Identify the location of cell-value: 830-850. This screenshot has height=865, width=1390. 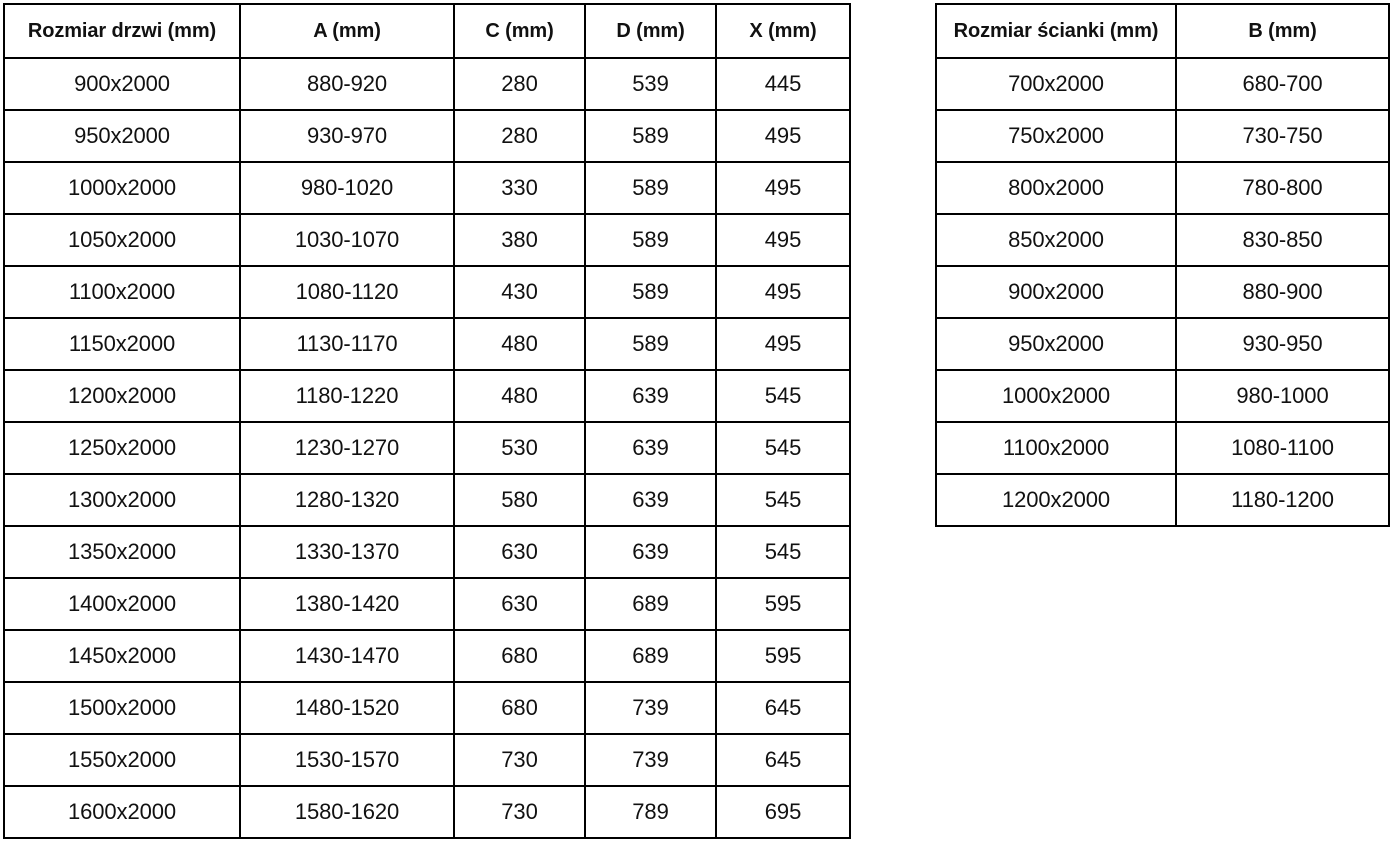
(1282, 240).